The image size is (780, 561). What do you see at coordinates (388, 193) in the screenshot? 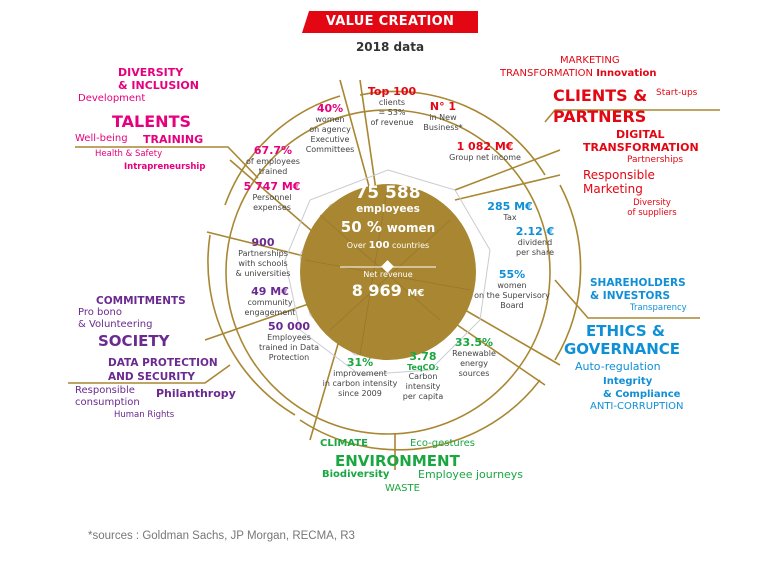
I see `employees-value: 75 588` at bounding box center [388, 193].